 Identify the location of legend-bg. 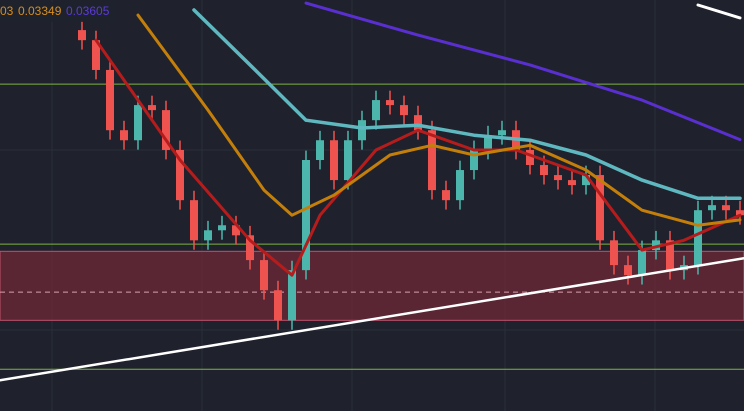
(58, 12).